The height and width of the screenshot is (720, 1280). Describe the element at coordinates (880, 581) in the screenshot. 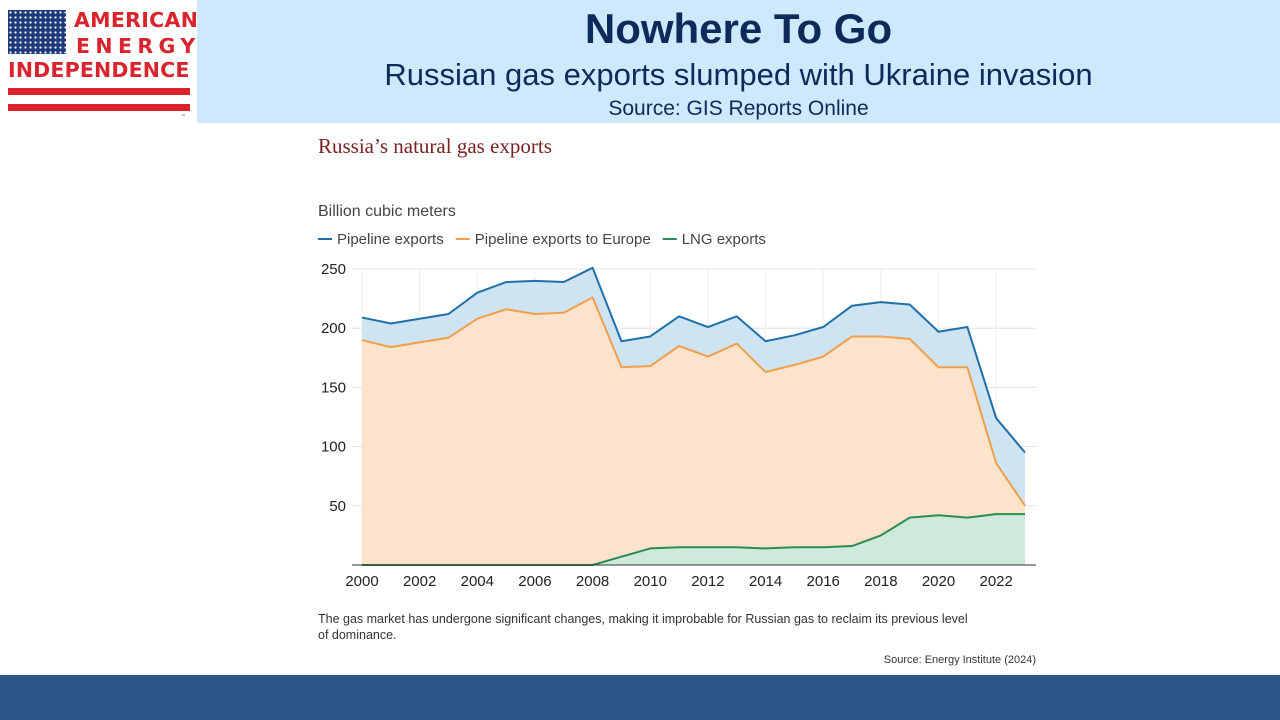

I see `x-tick-label: 2018` at that location.